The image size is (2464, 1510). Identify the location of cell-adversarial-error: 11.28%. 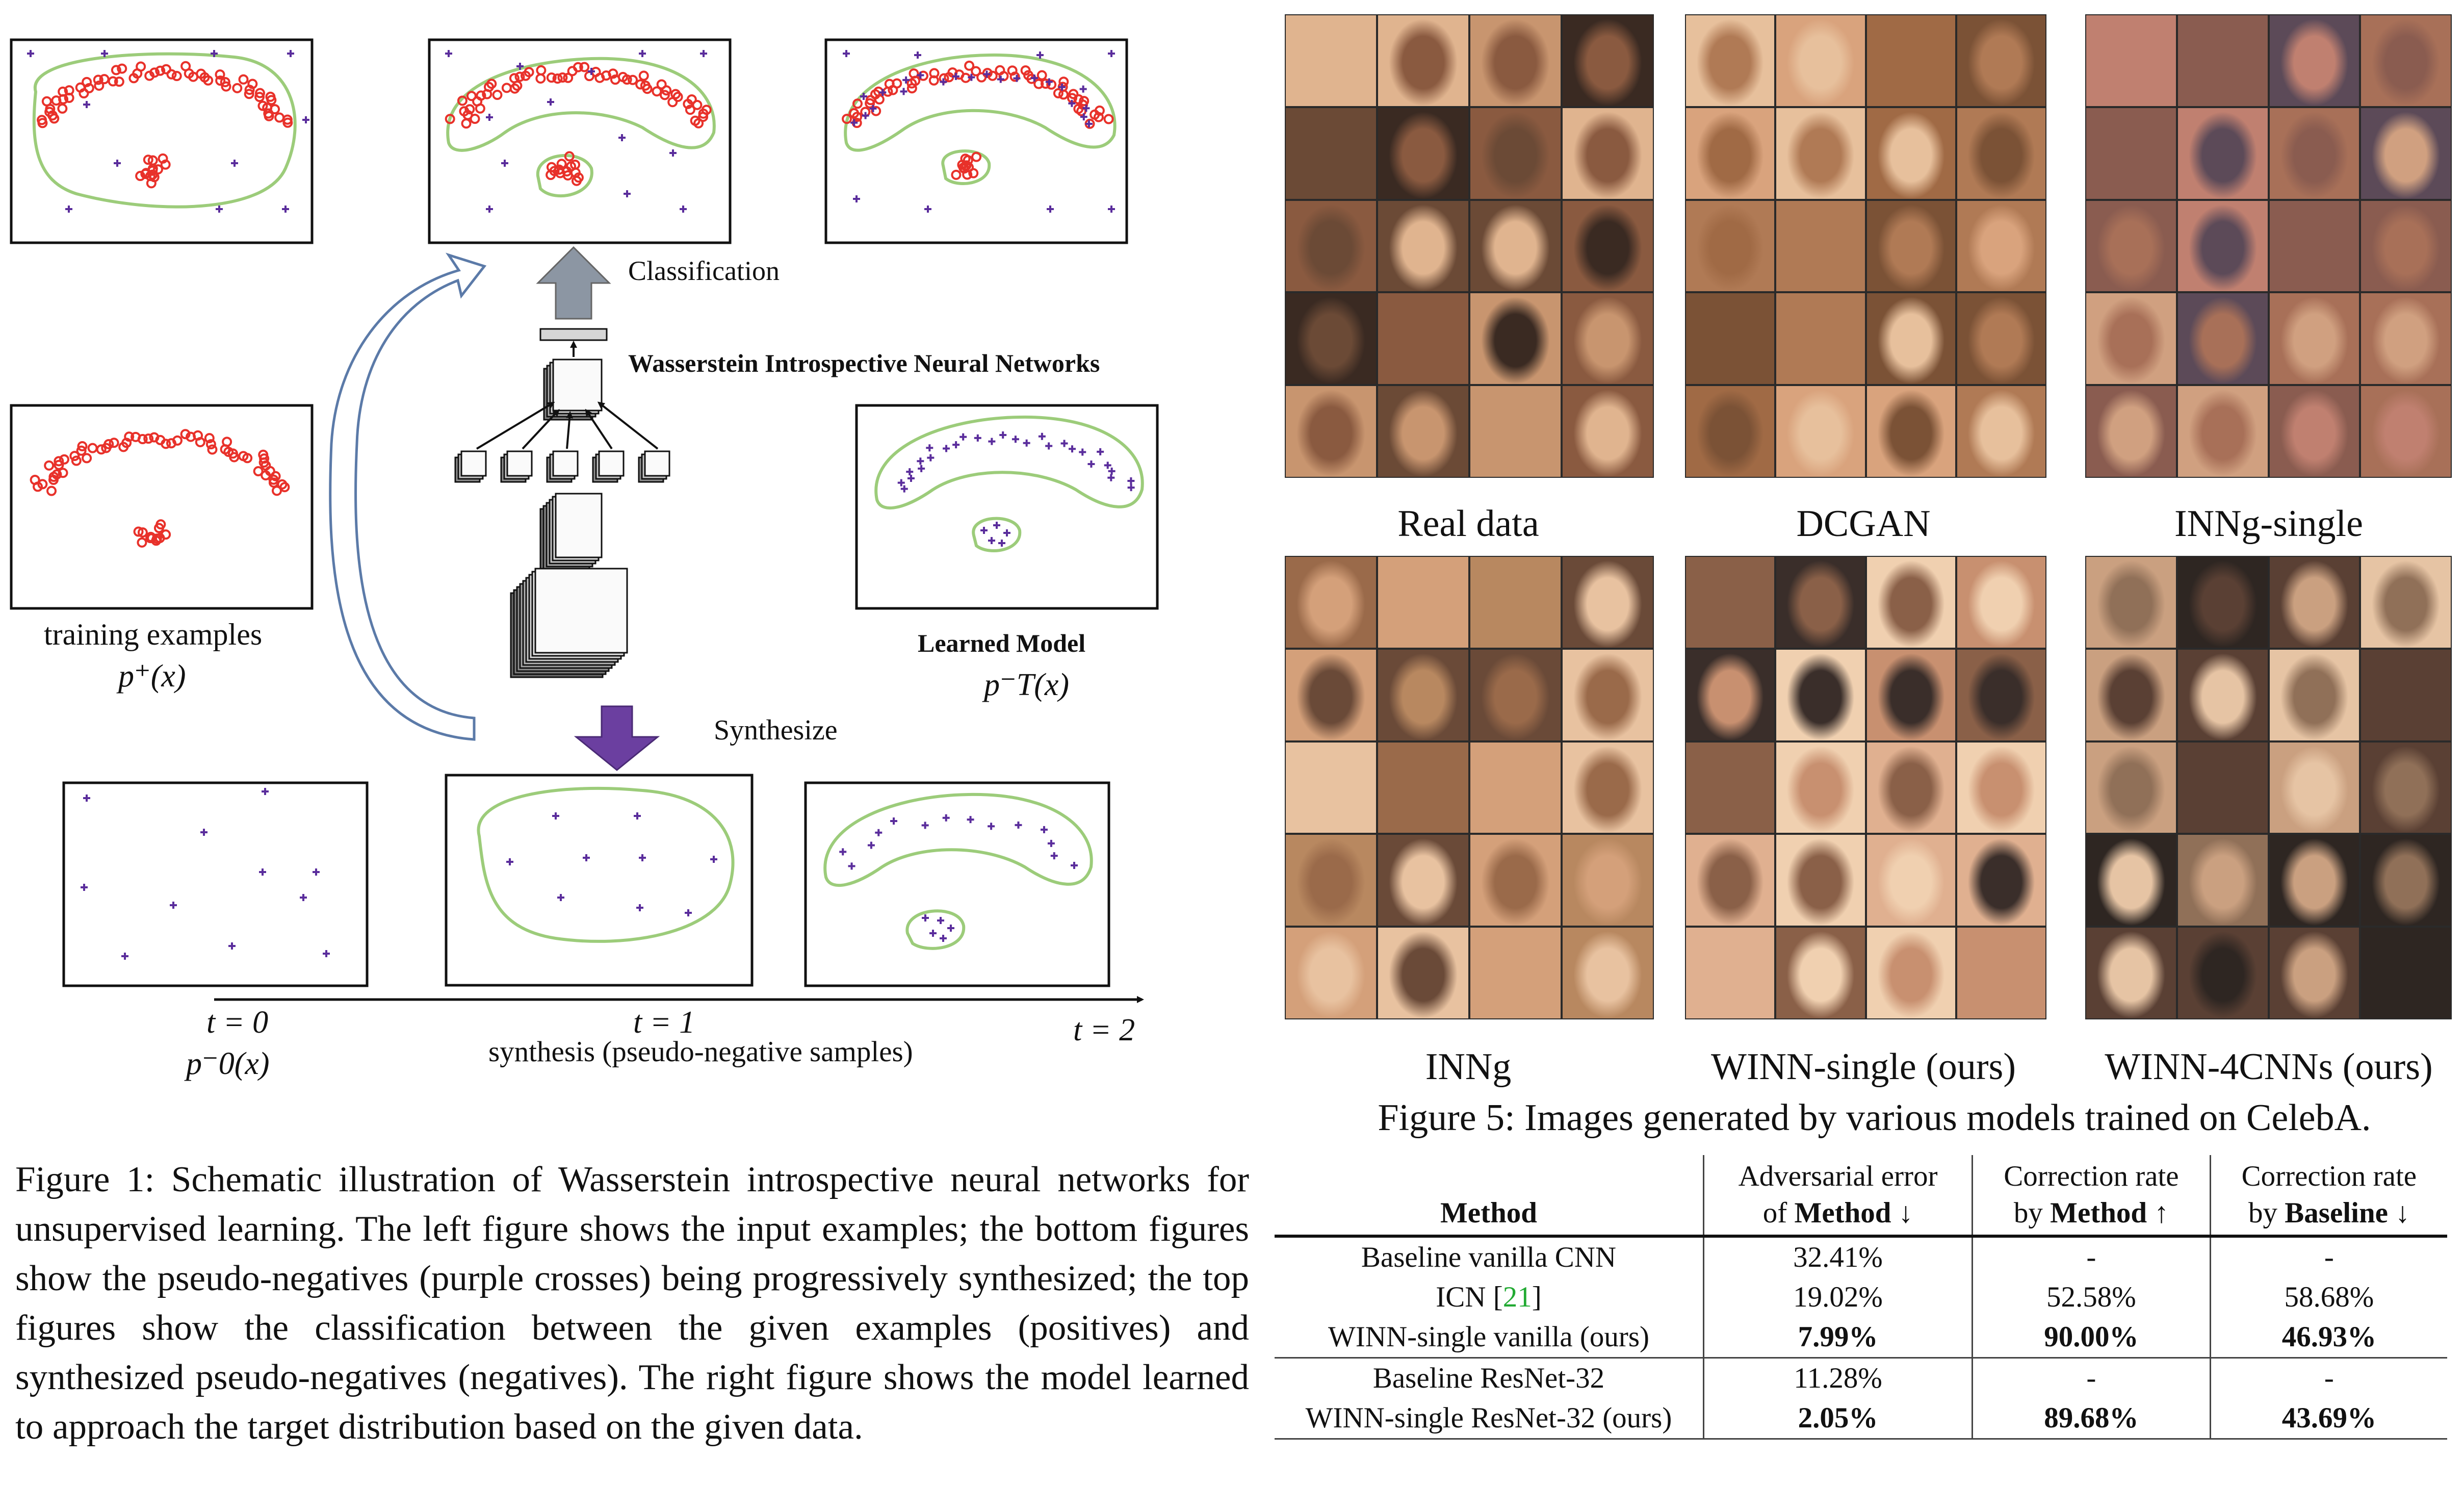
(1837, 1377).